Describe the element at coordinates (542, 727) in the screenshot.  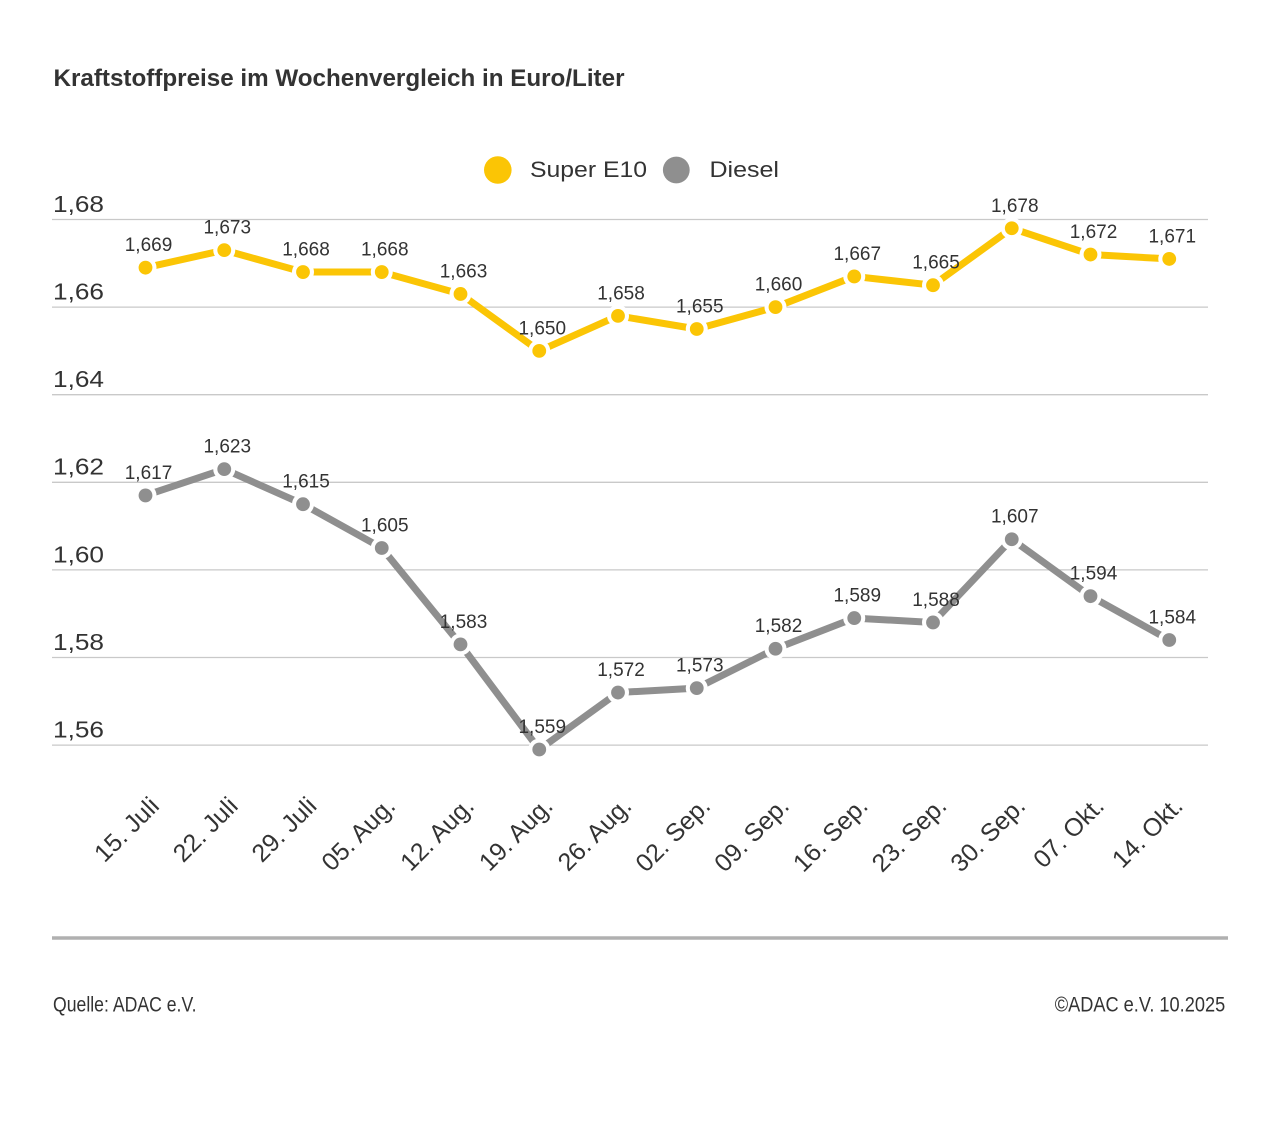
I see `svg-text: 1,559` at that location.